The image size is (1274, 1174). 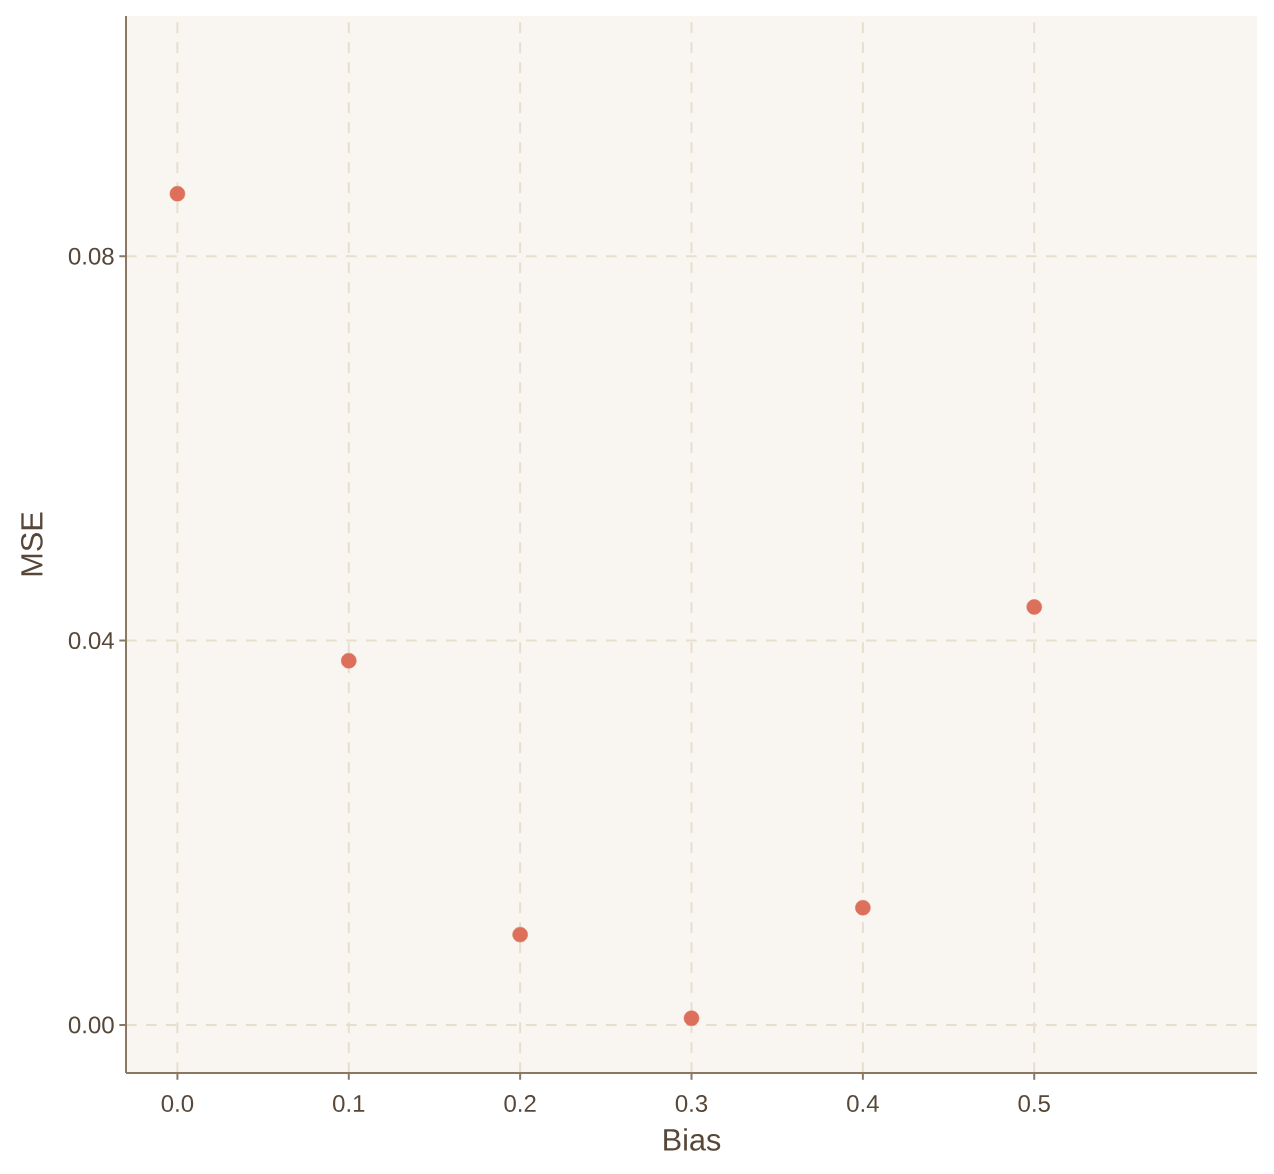 I want to click on x-tick-label: 0.3, so click(x=691, y=1104).